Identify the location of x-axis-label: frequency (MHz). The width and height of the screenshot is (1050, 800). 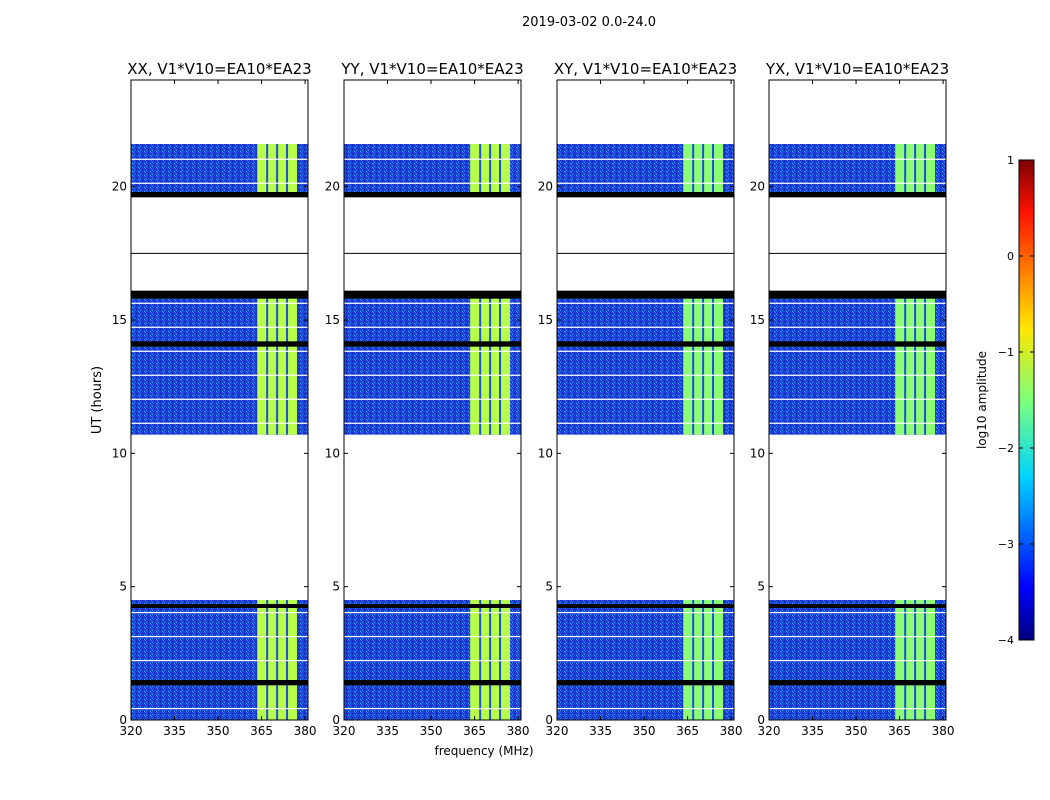
(483, 751).